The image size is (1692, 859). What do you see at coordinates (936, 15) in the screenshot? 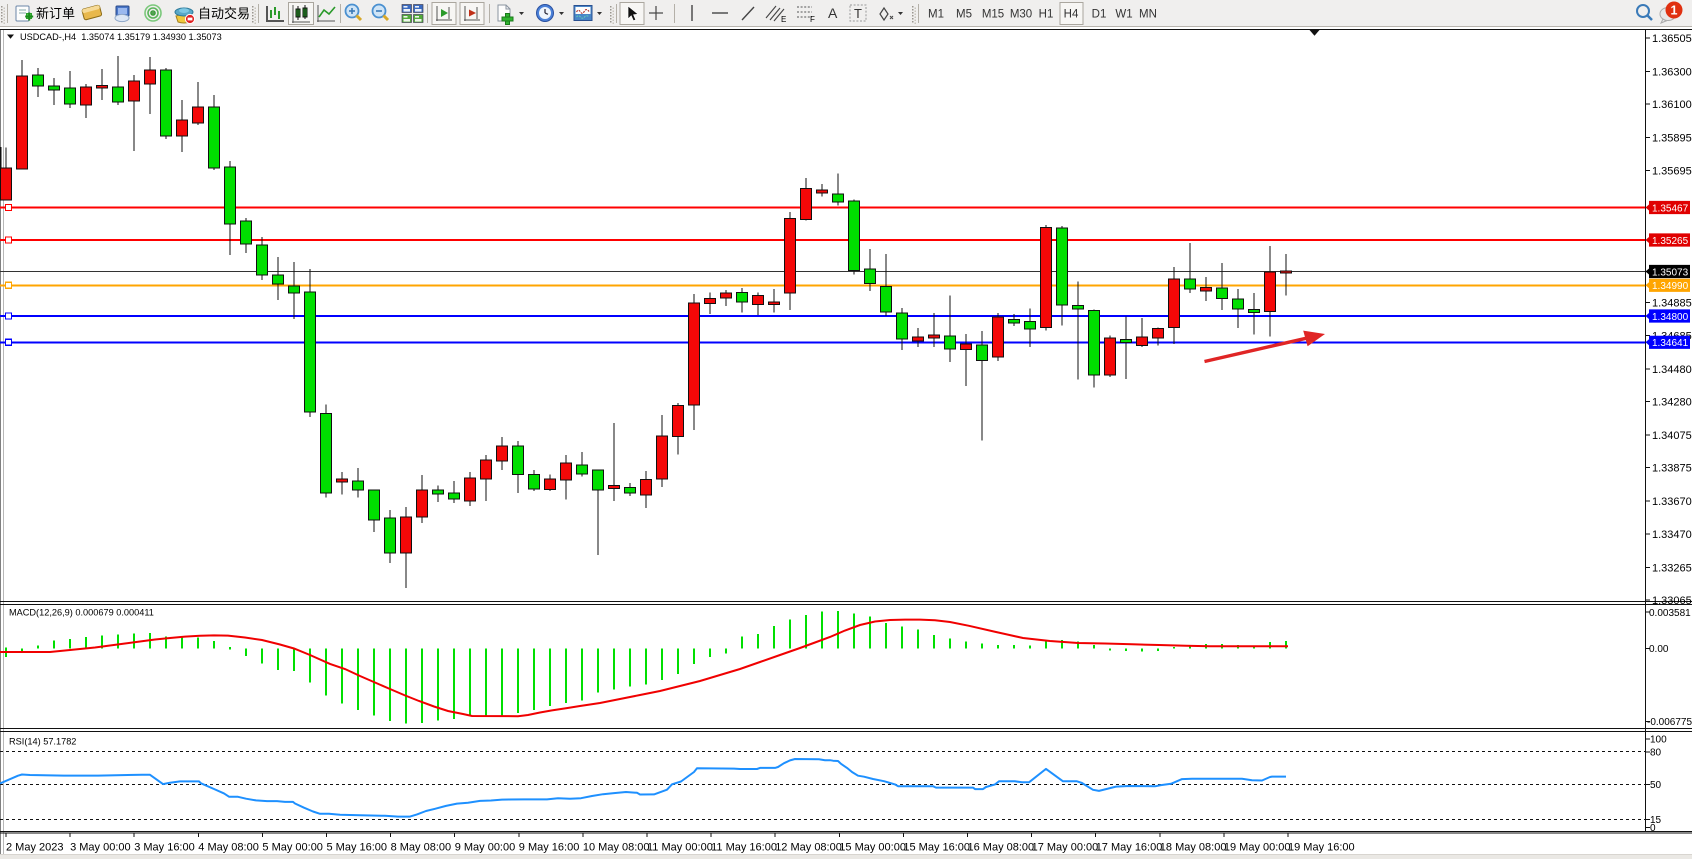
I see `svg-text: M1` at bounding box center [936, 15].